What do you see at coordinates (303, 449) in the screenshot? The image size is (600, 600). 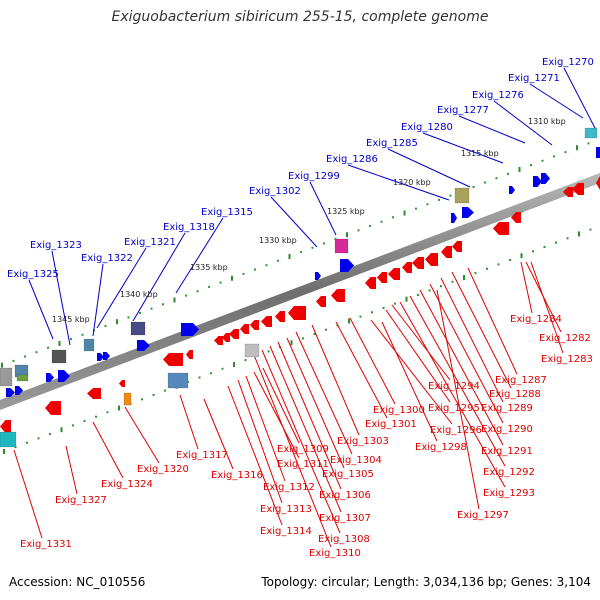 I see `reverse-gene-label: Exig_1309` at bounding box center [303, 449].